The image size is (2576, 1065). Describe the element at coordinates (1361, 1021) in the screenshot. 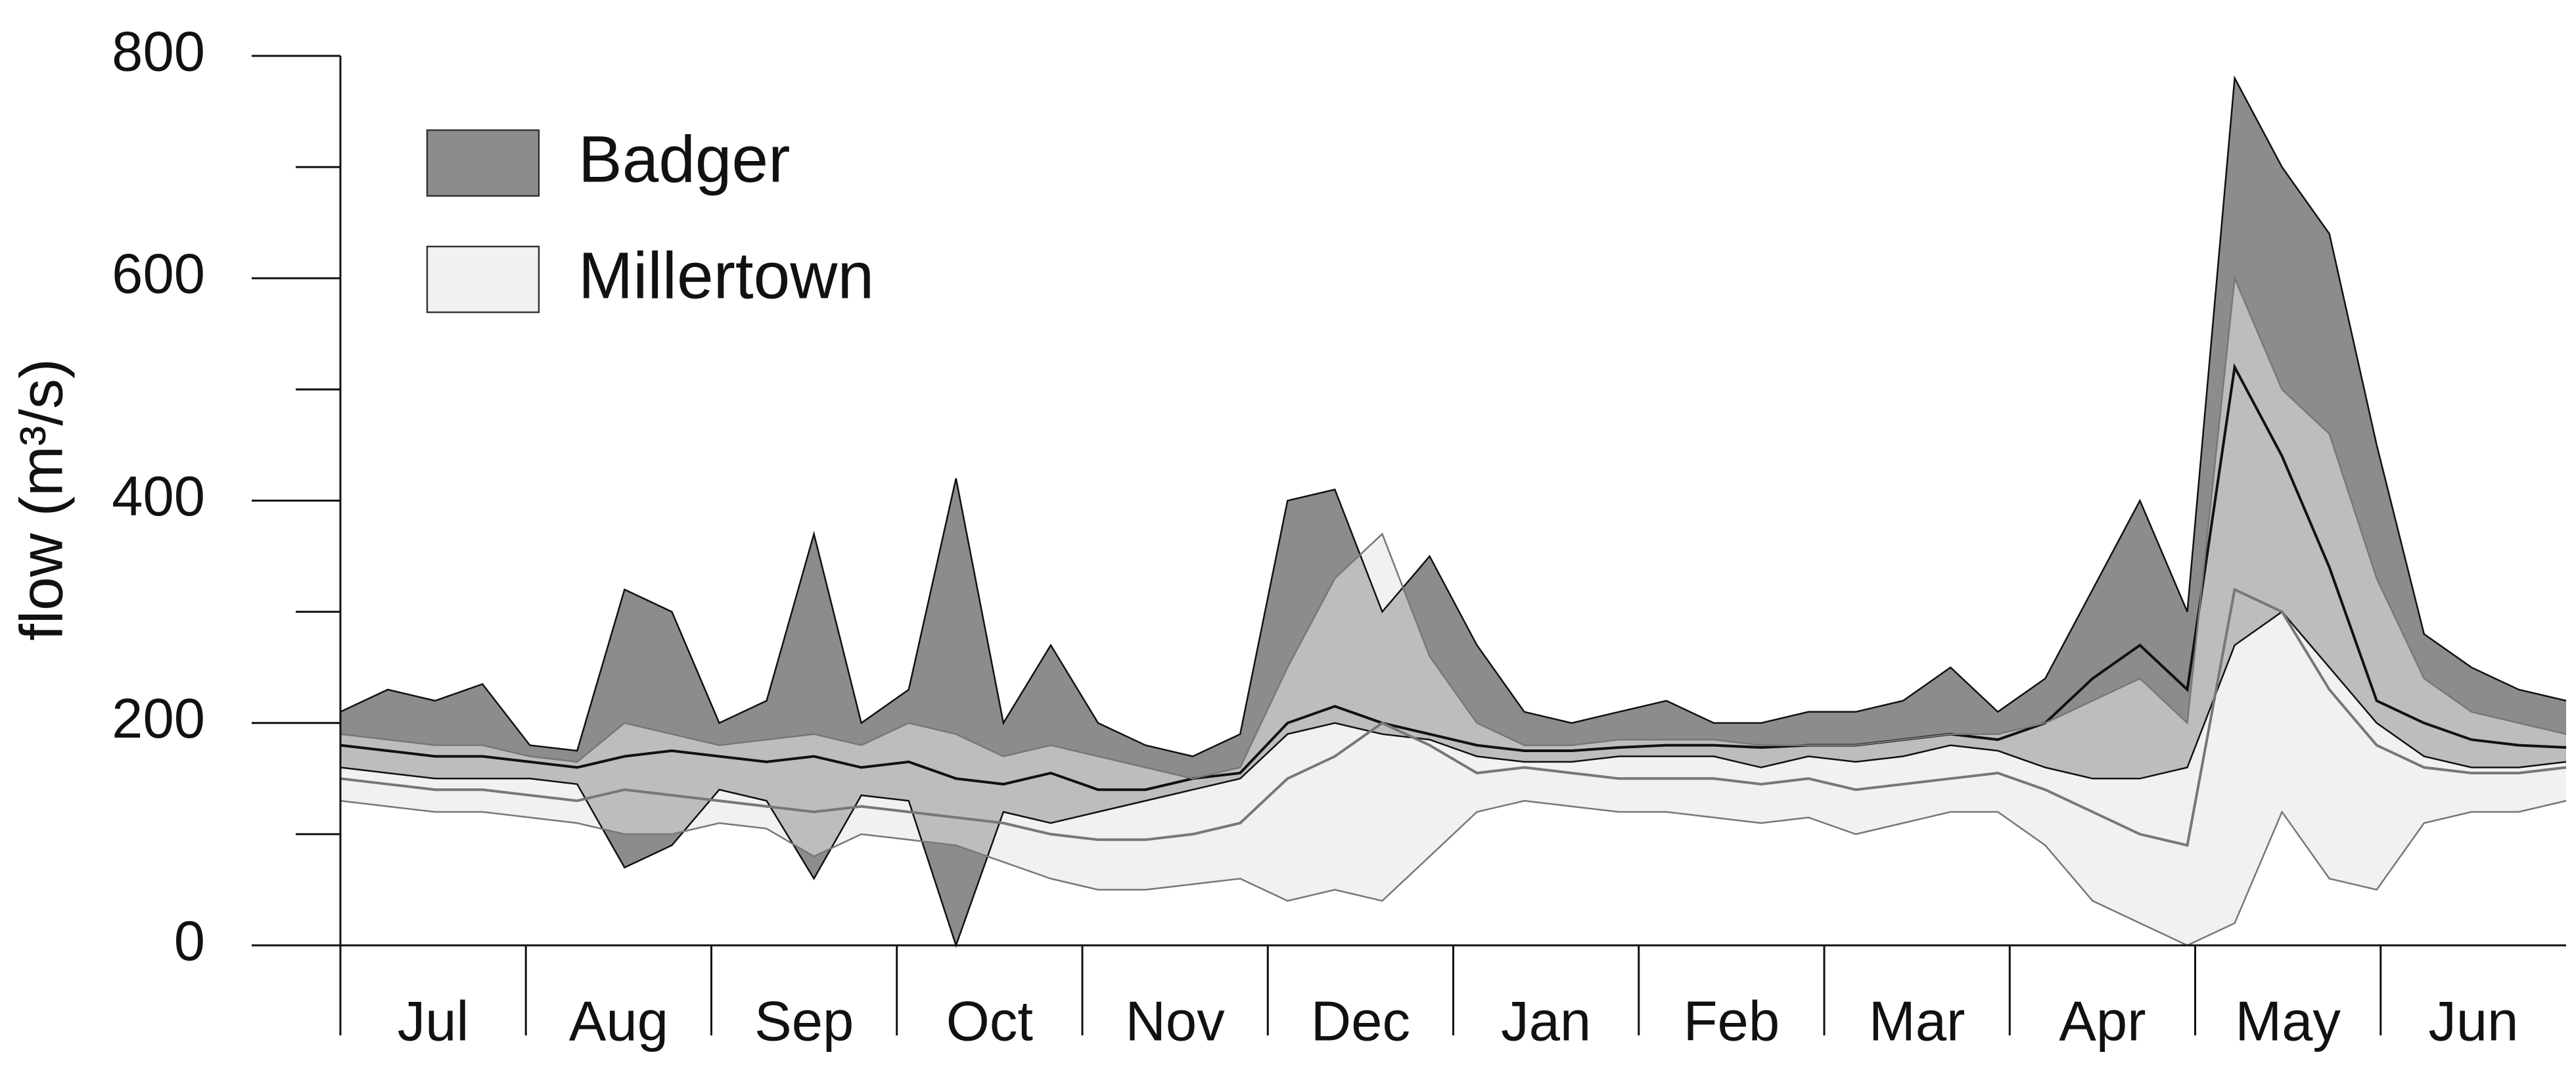

I see `x-tick-label: Dec` at that location.